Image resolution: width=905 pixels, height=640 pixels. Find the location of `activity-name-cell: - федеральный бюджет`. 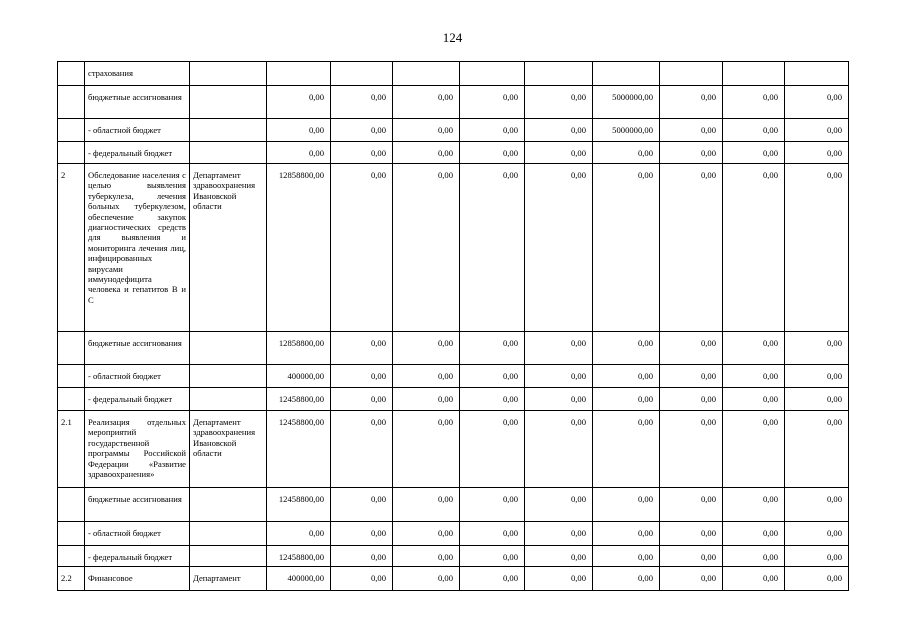

activity-name-cell: - федеральный бюджет is located at coordinates (137, 399).